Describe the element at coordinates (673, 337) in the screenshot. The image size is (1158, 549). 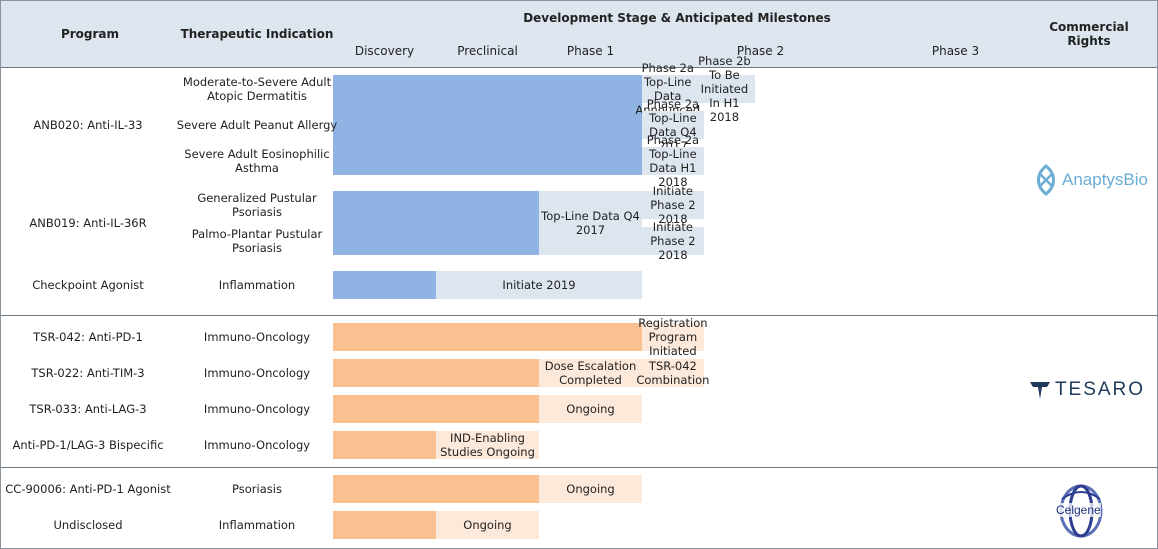
I see `milestone-label: Registration Program Initiated` at that location.